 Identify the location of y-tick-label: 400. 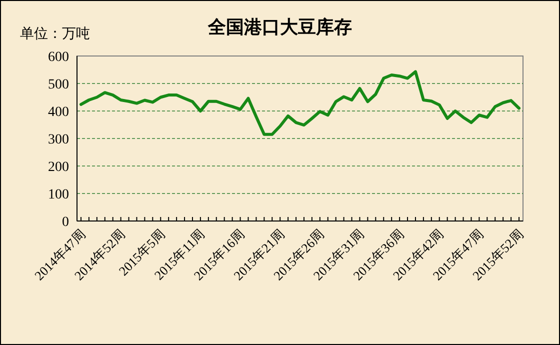
(58, 112).